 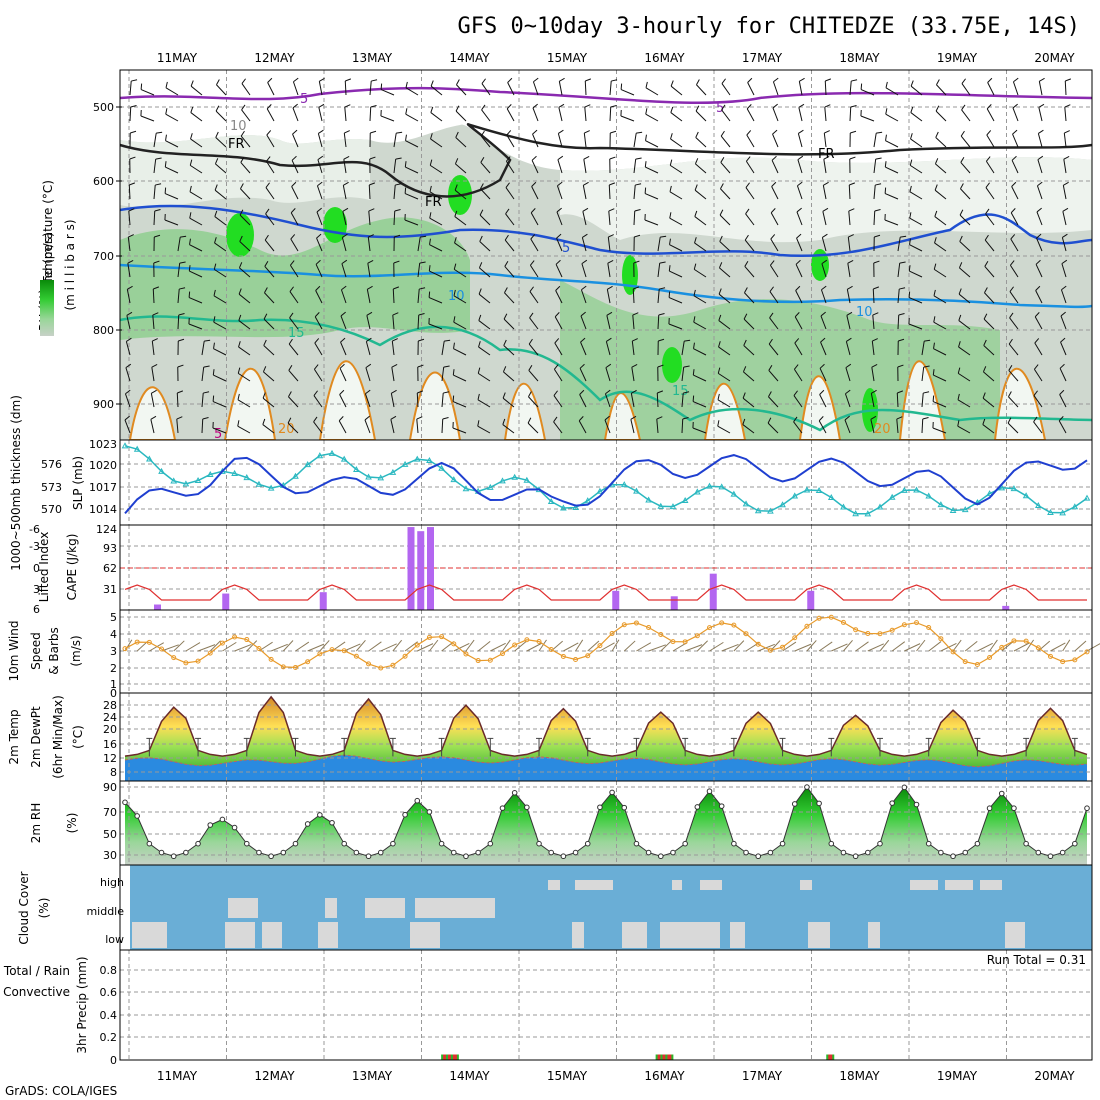 I want to click on tick-label: 1023, so click(x=103, y=444).